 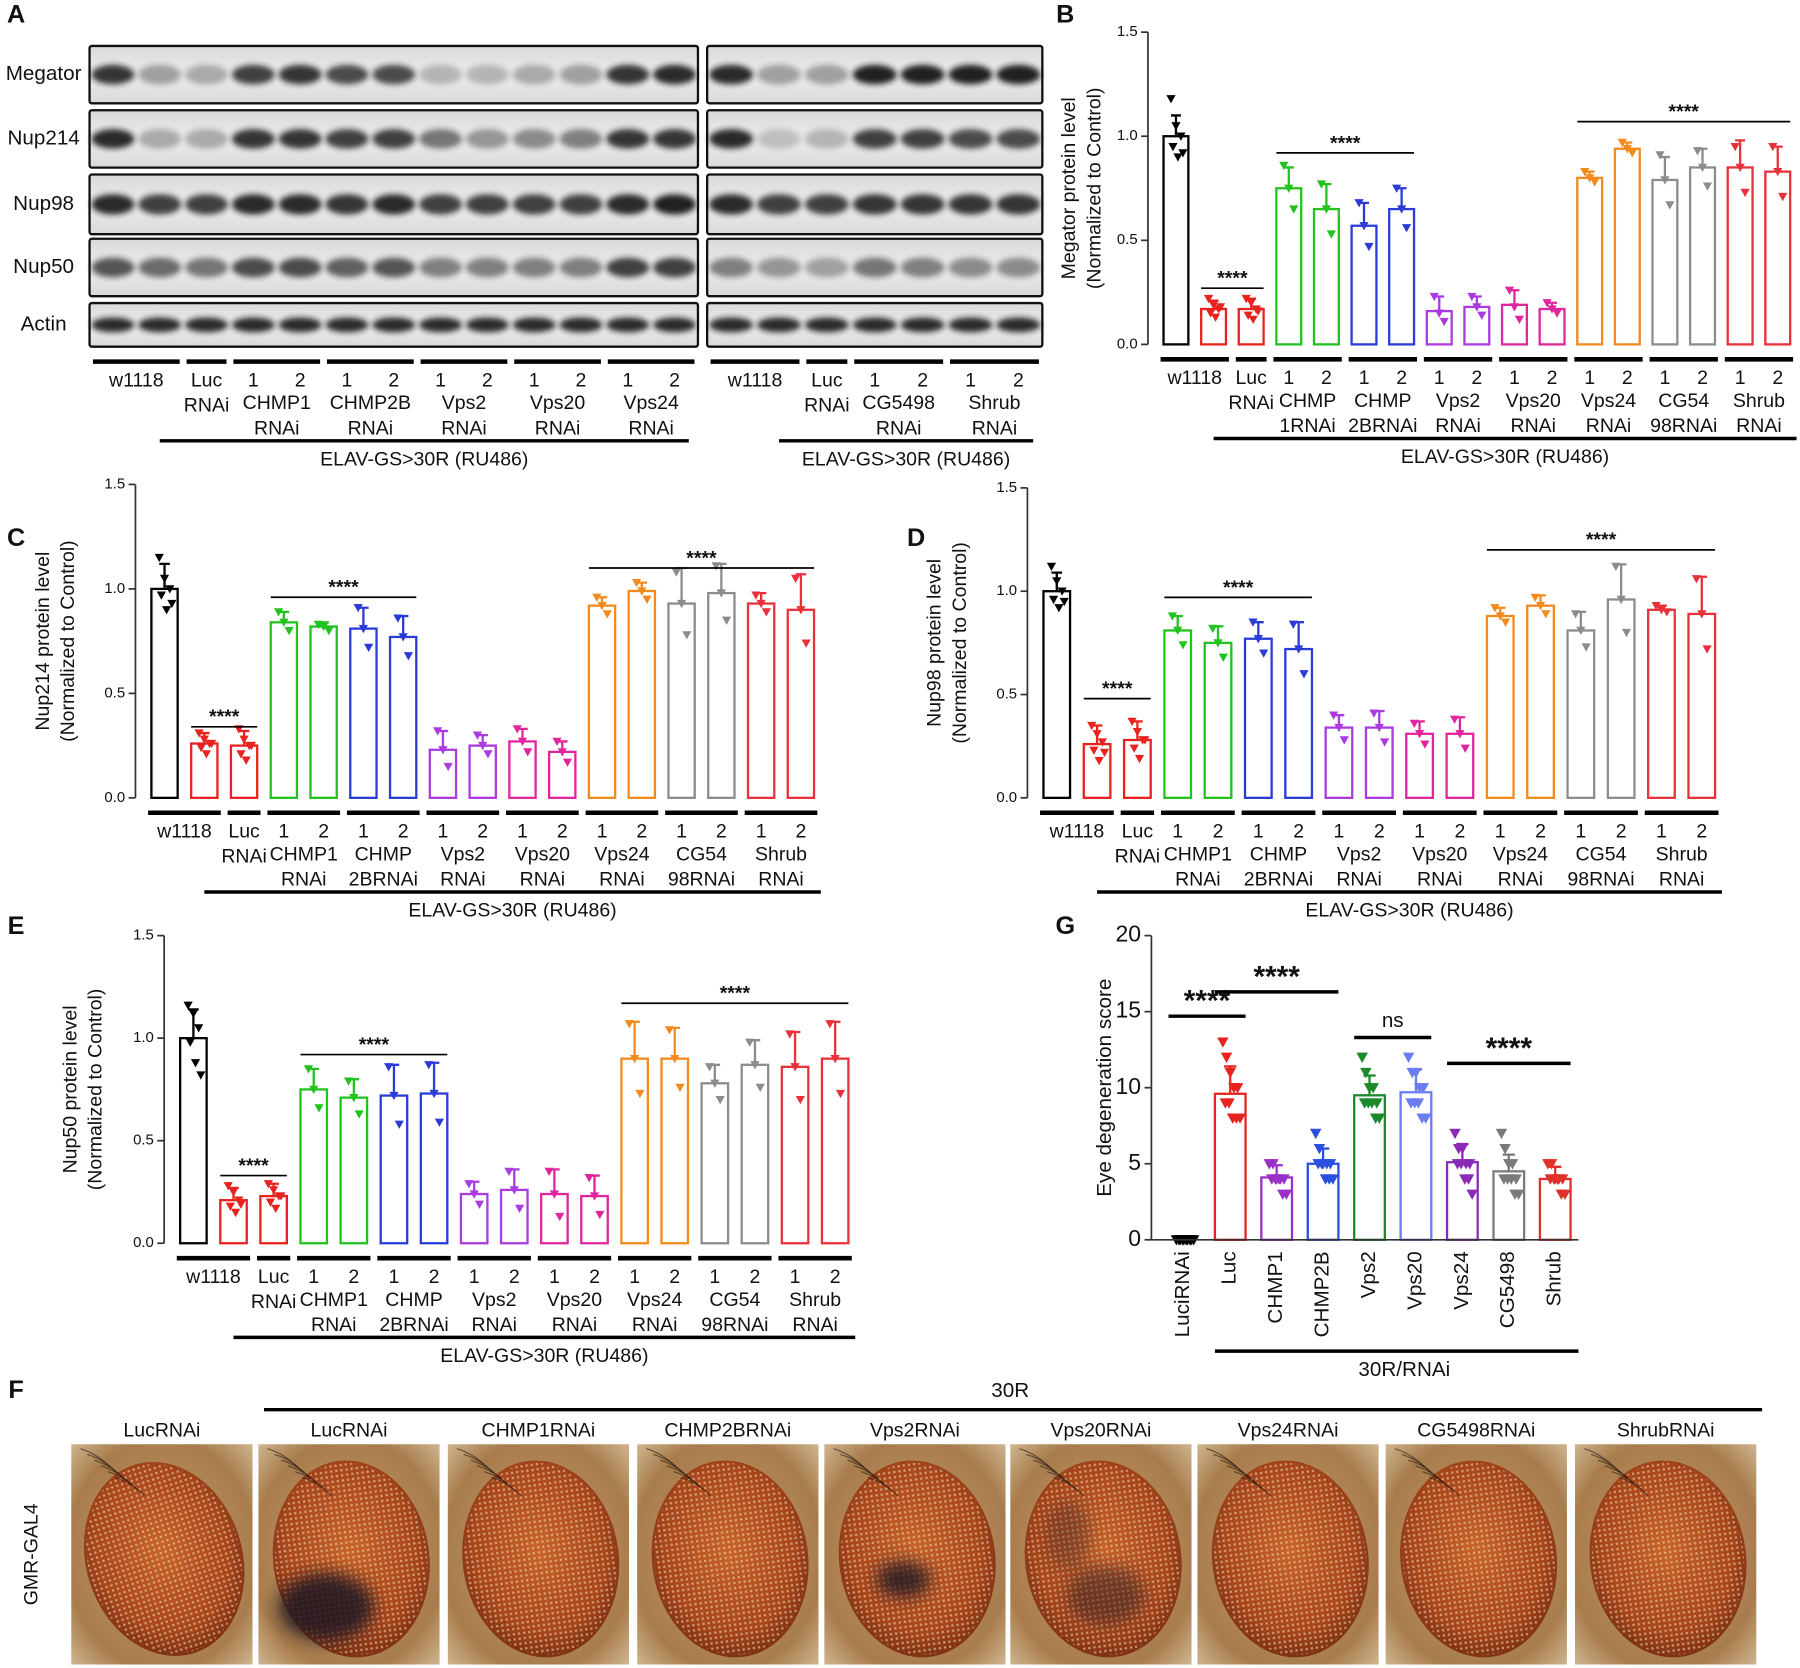 I want to click on photo-label: Vps2RNAi, so click(x=915, y=1431).